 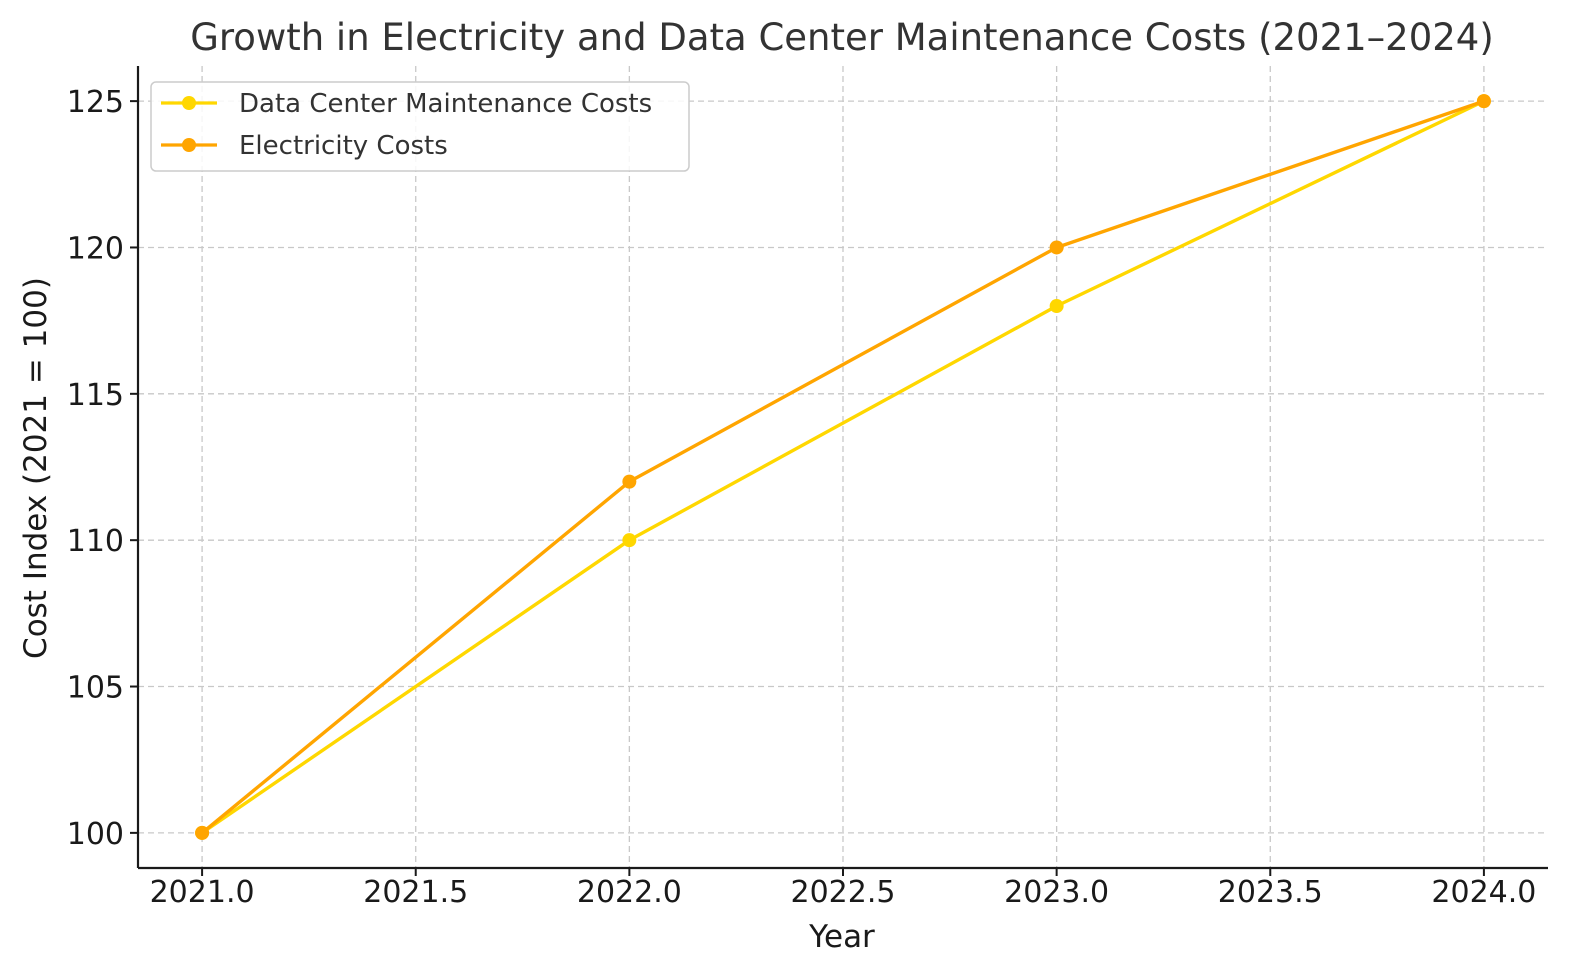 What do you see at coordinates (629, 892) in the screenshot?
I see `x-tick-label-2022-0: 2022.0` at bounding box center [629, 892].